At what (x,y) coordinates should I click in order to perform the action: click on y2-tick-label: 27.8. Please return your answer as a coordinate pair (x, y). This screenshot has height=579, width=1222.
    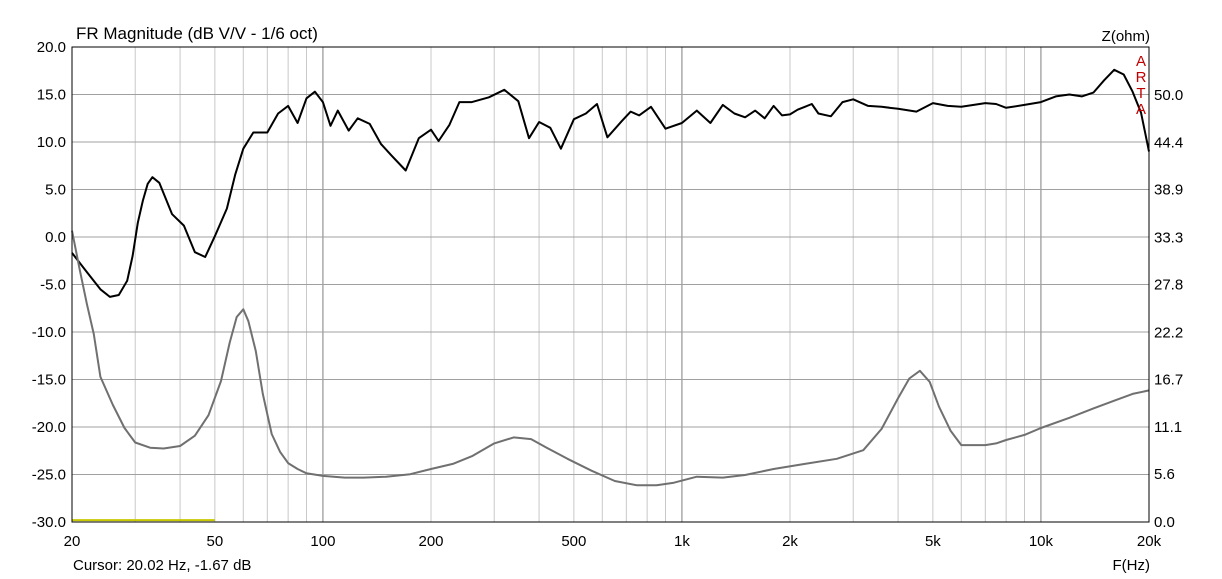
    Looking at the image, I should click on (1168, 285).